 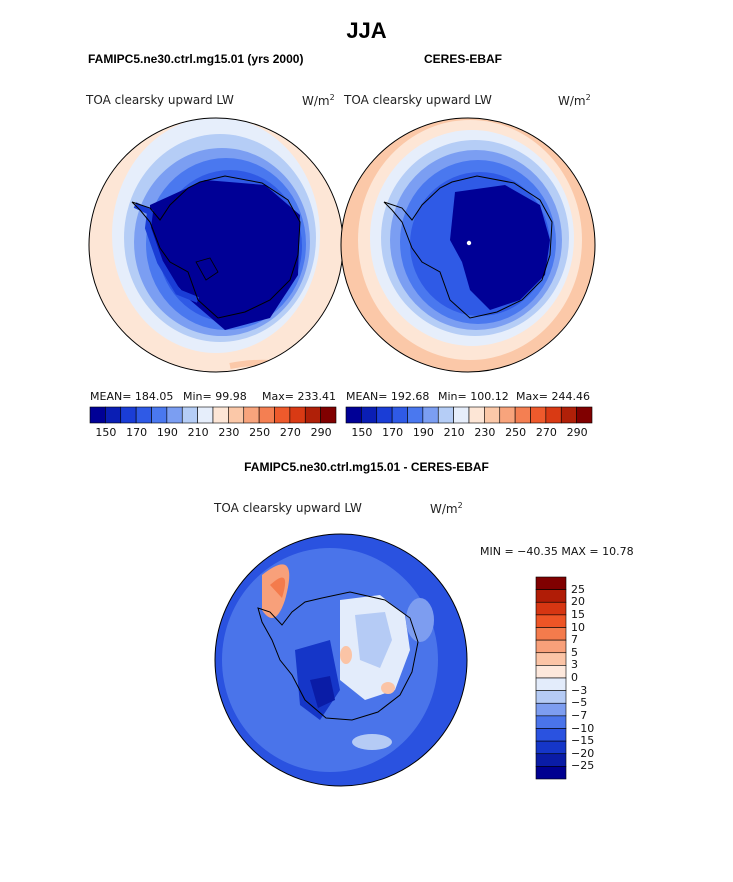 What do you see at coordinates (418, 100) in the screenshot?
I see `obs-variable-label: TOA clearsky upward LW` at bounding box center [418, 100].